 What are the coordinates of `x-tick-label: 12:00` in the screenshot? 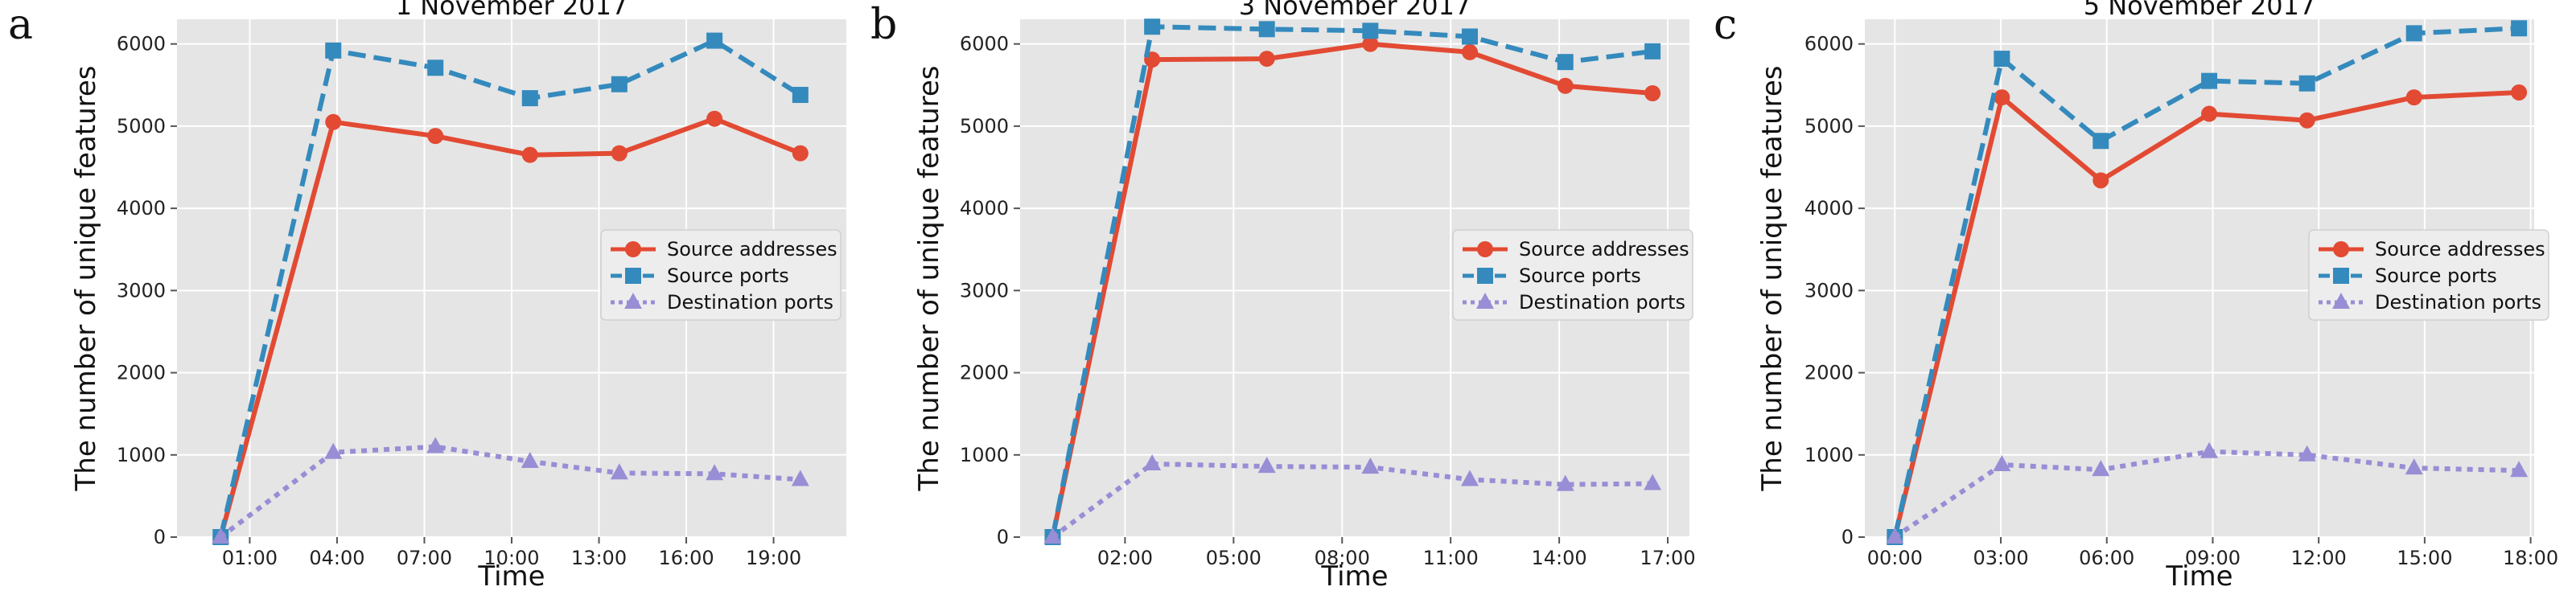 It's located at (2319, 558).